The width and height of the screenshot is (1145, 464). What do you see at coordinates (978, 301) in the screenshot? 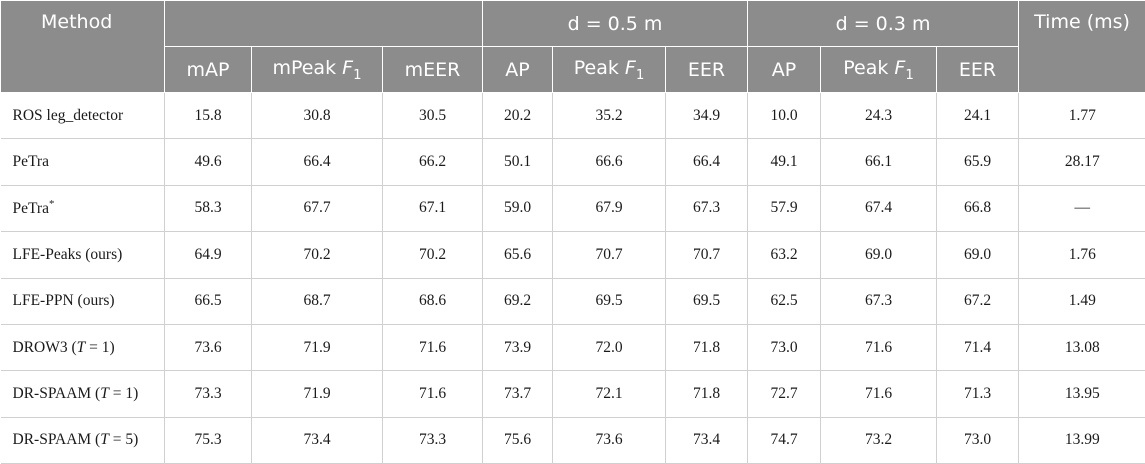
I see `value-cell: 67.2` at bounding box center [978, 301].